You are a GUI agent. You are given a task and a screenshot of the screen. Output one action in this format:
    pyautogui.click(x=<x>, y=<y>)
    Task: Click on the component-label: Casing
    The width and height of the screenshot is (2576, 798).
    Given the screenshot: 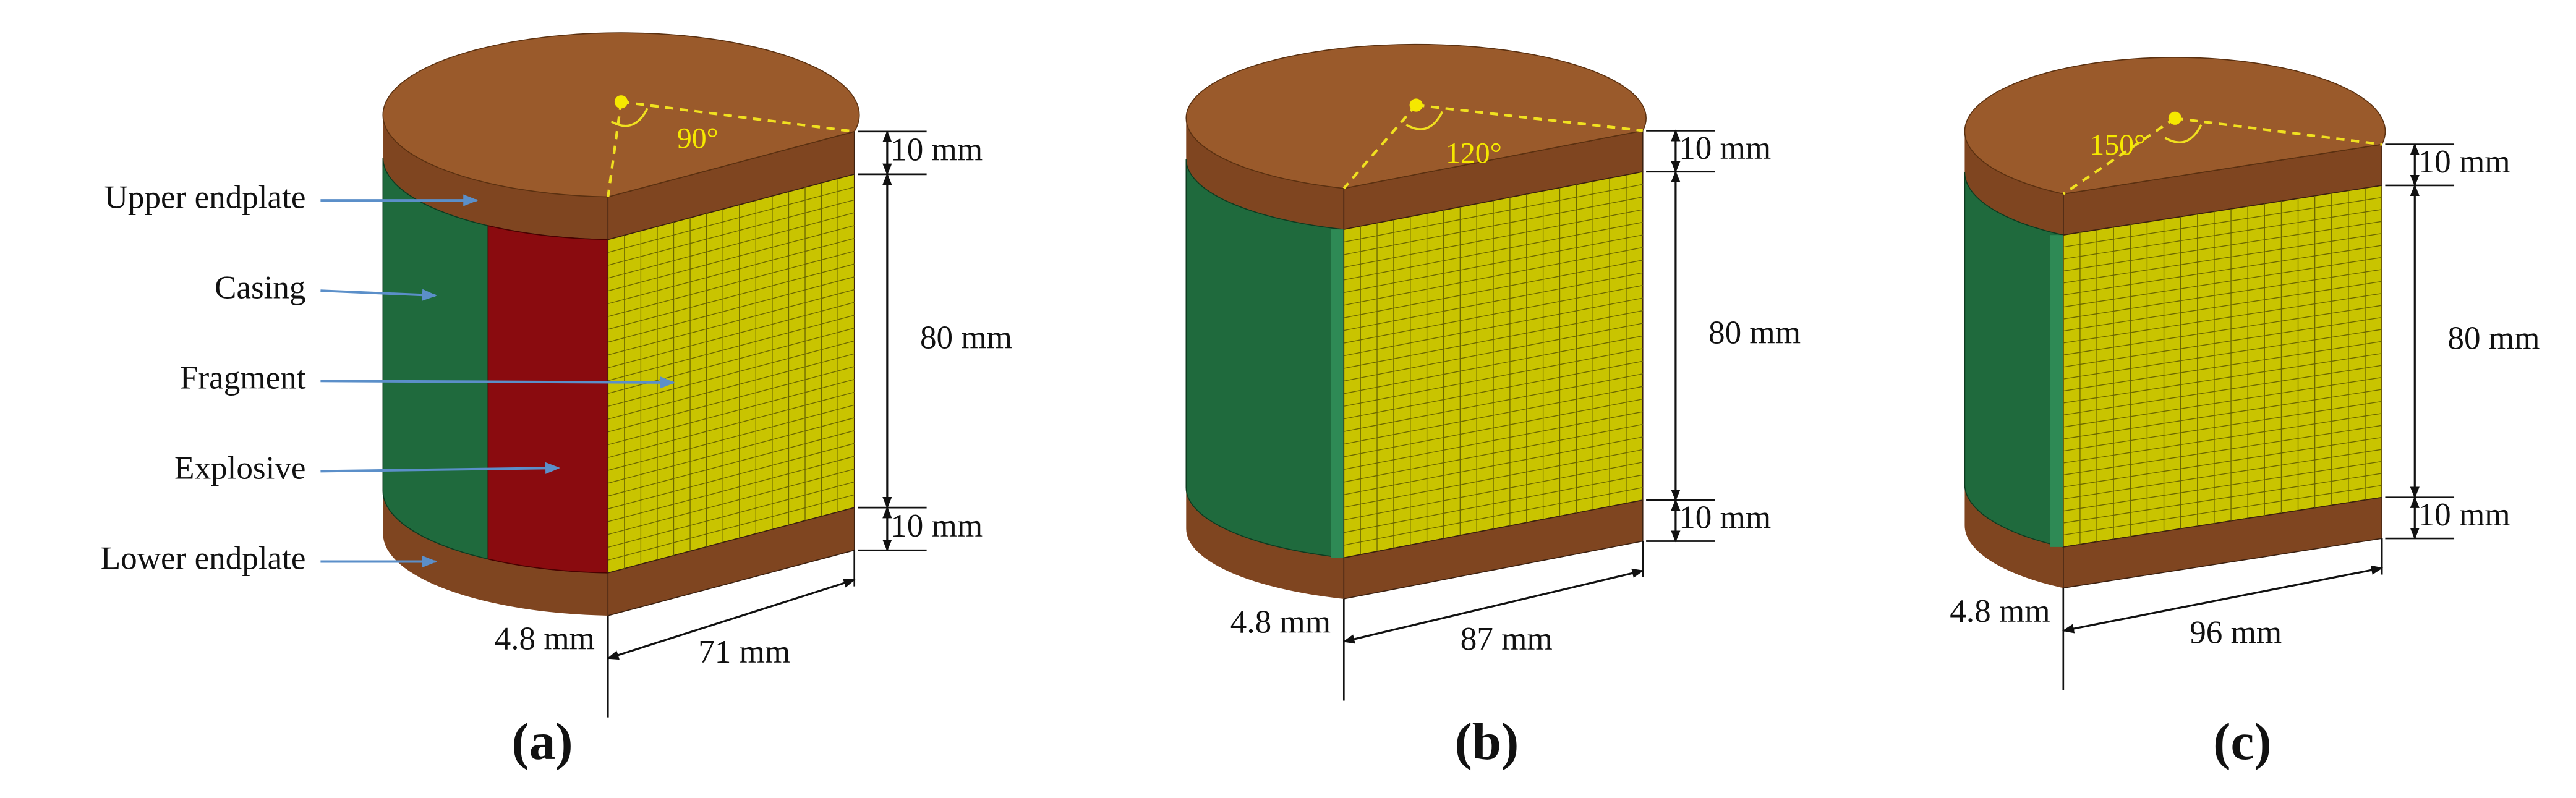 What is the action you would take?
    pyautogui.click(x=260, y=287)
    